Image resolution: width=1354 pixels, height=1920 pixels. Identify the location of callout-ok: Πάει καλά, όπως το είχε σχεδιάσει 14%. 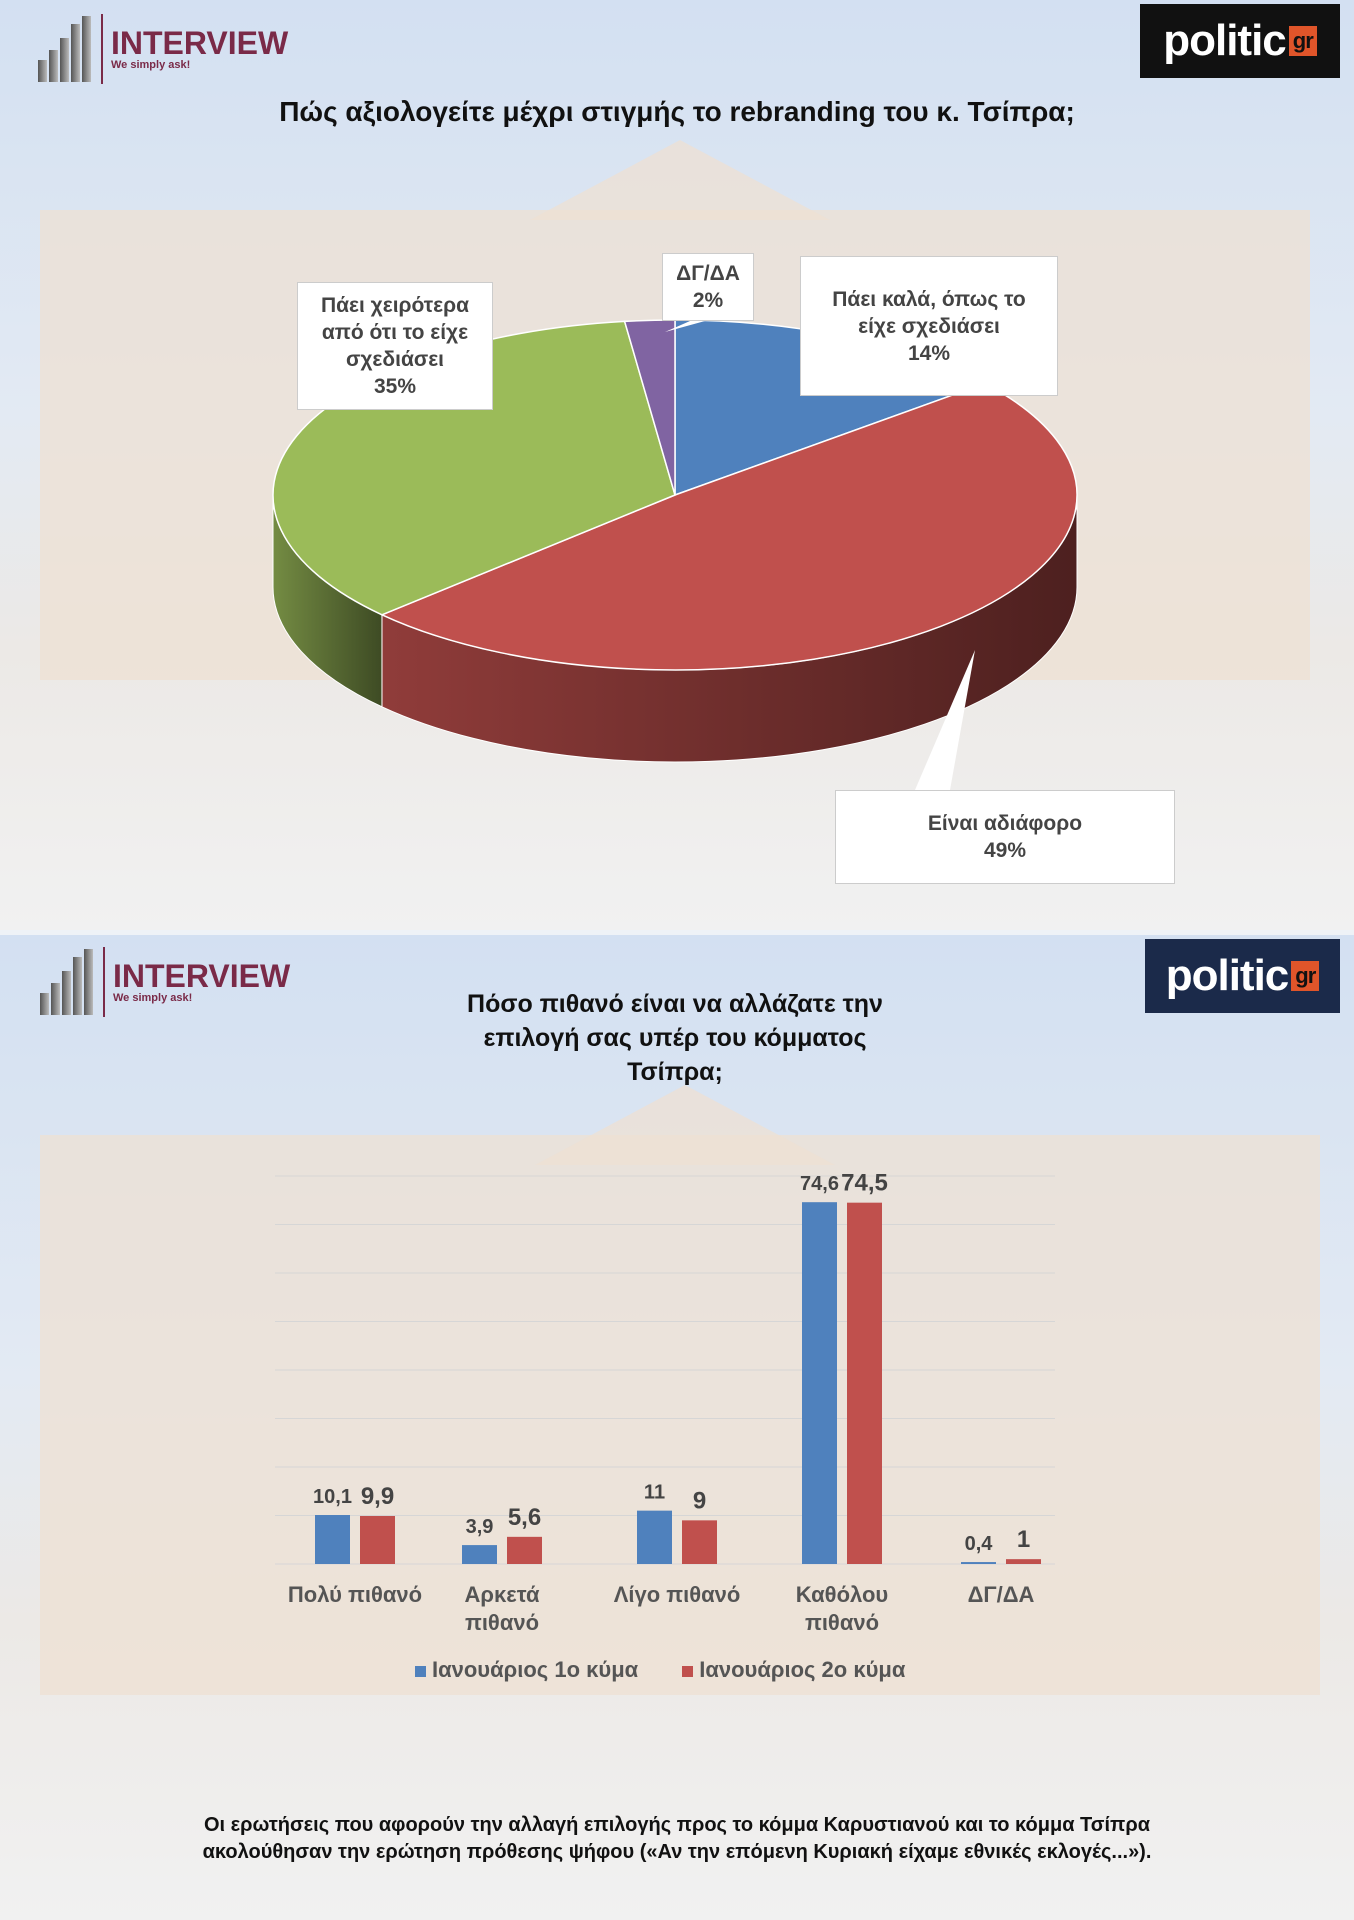
(929, 326).